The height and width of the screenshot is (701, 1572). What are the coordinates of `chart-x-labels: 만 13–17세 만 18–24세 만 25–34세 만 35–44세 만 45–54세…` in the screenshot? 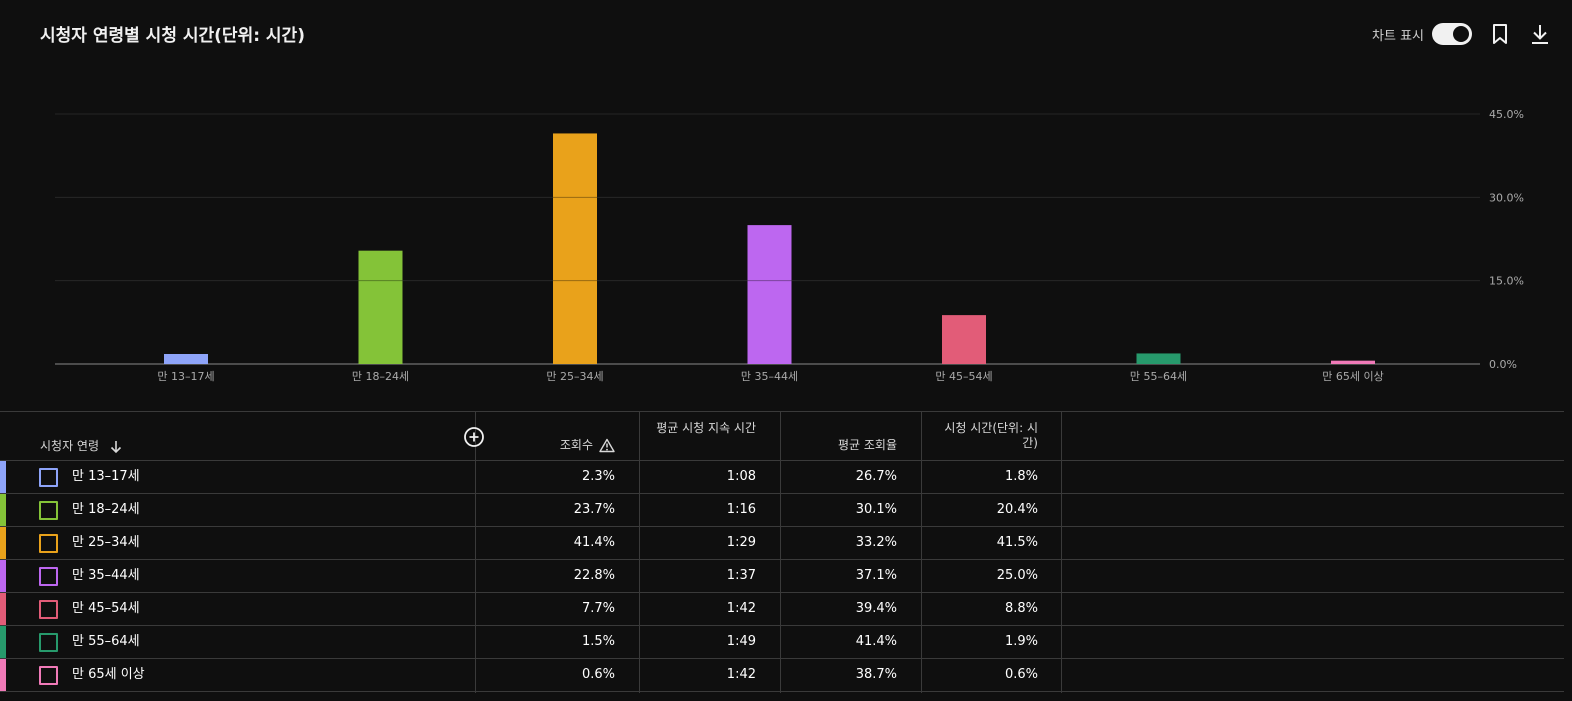 It's located at (770, 376).